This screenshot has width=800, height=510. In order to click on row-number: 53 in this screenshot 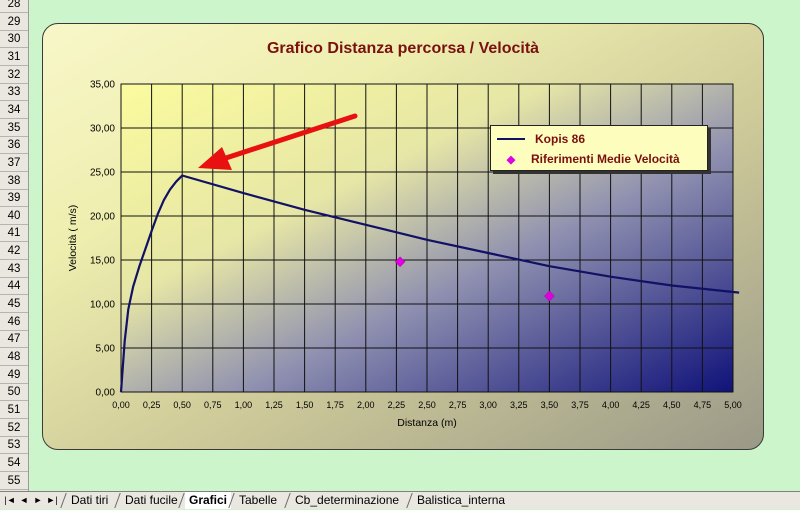, I will do `click(14, 445)`.